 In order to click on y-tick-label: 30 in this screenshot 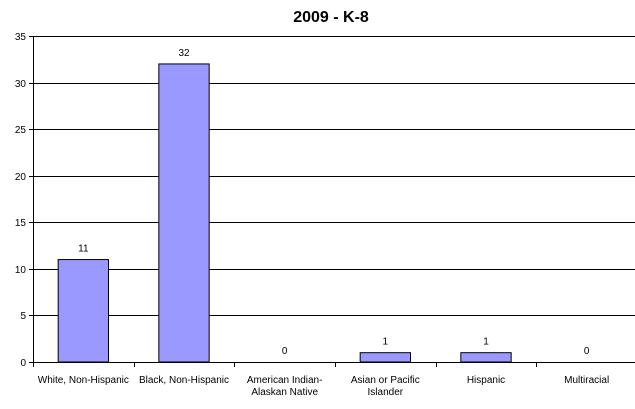, I will do `click(21, 84)`.